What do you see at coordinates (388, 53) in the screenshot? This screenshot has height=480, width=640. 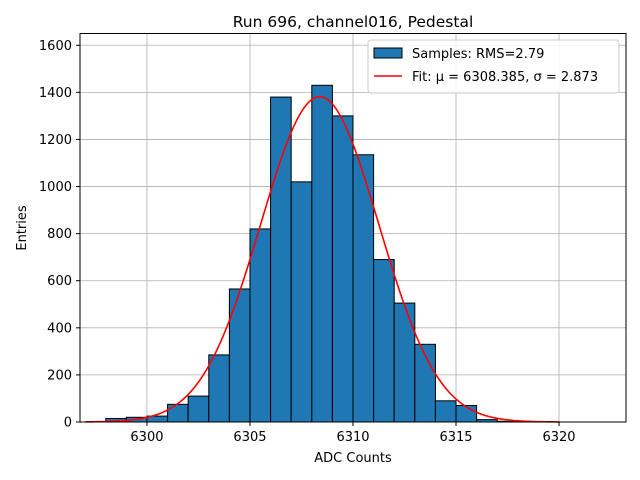 I see `legend-histogram-swatch` at bounding box center [388, 53].